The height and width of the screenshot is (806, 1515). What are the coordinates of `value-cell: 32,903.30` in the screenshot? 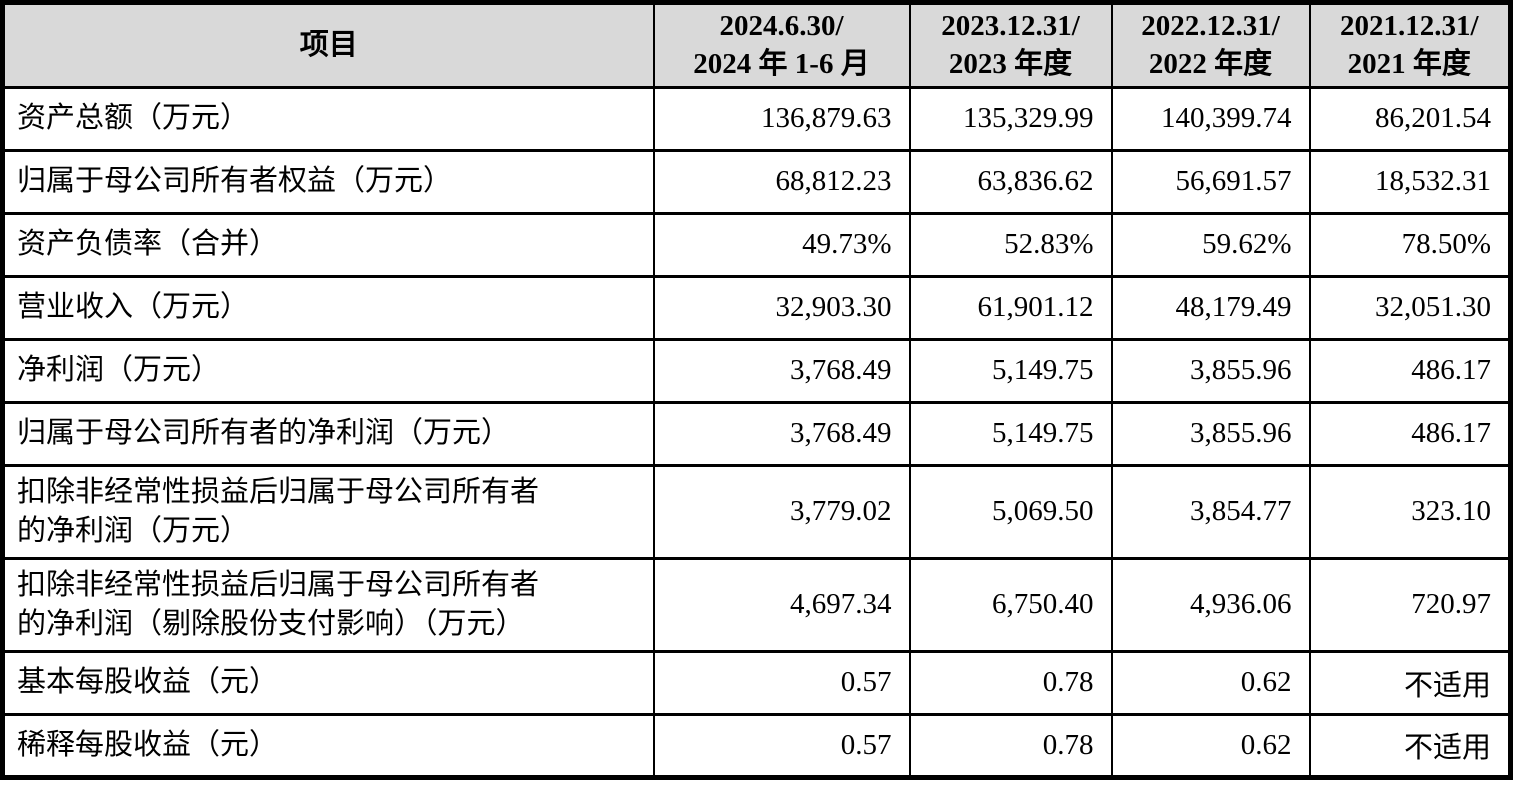 It's located at (781, 307).